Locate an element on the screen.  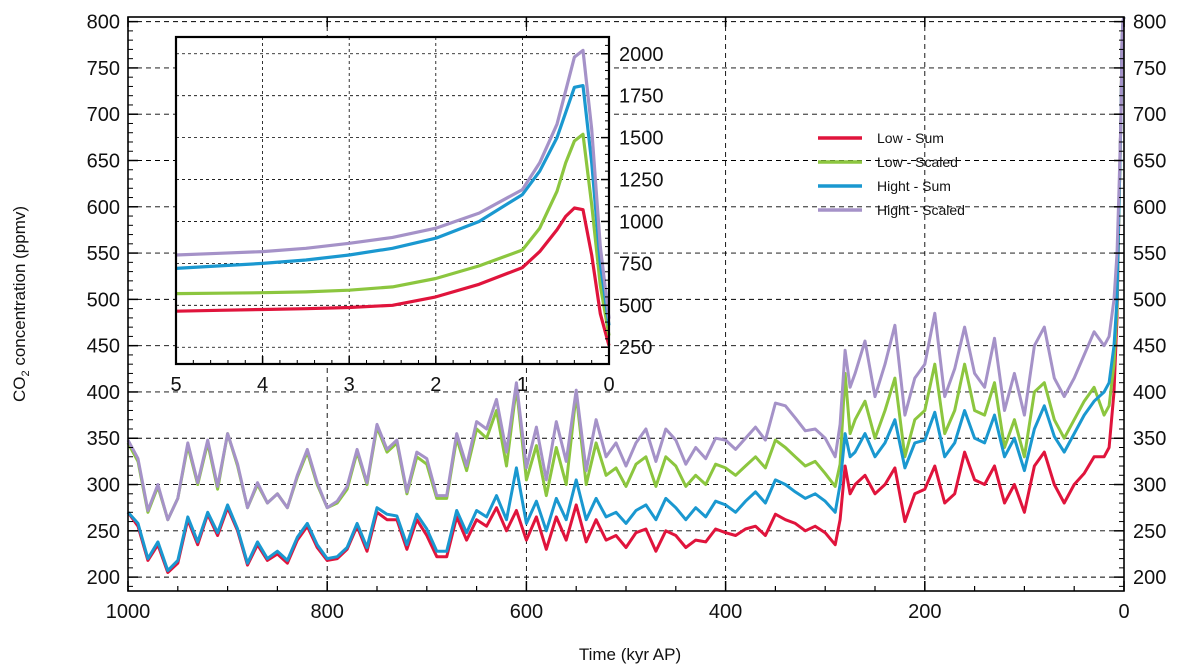
inset-y-tick-label: 1000 is located at coordinates (641, 222).